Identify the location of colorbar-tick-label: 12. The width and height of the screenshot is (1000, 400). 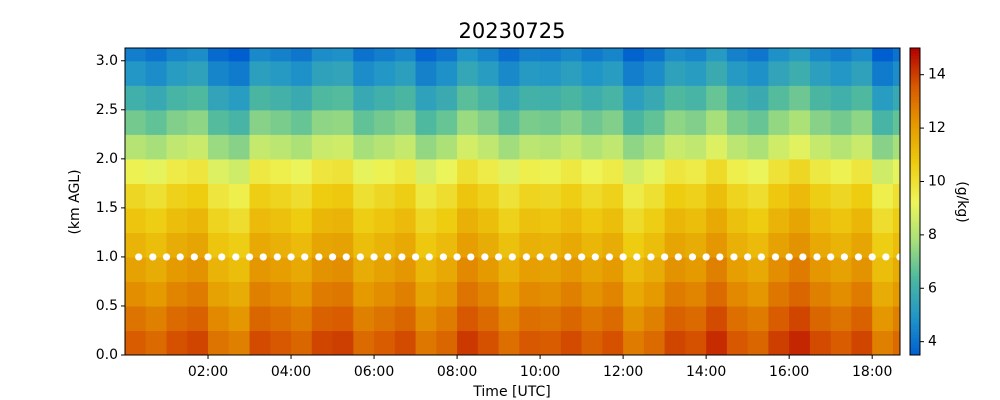
(937, 128).